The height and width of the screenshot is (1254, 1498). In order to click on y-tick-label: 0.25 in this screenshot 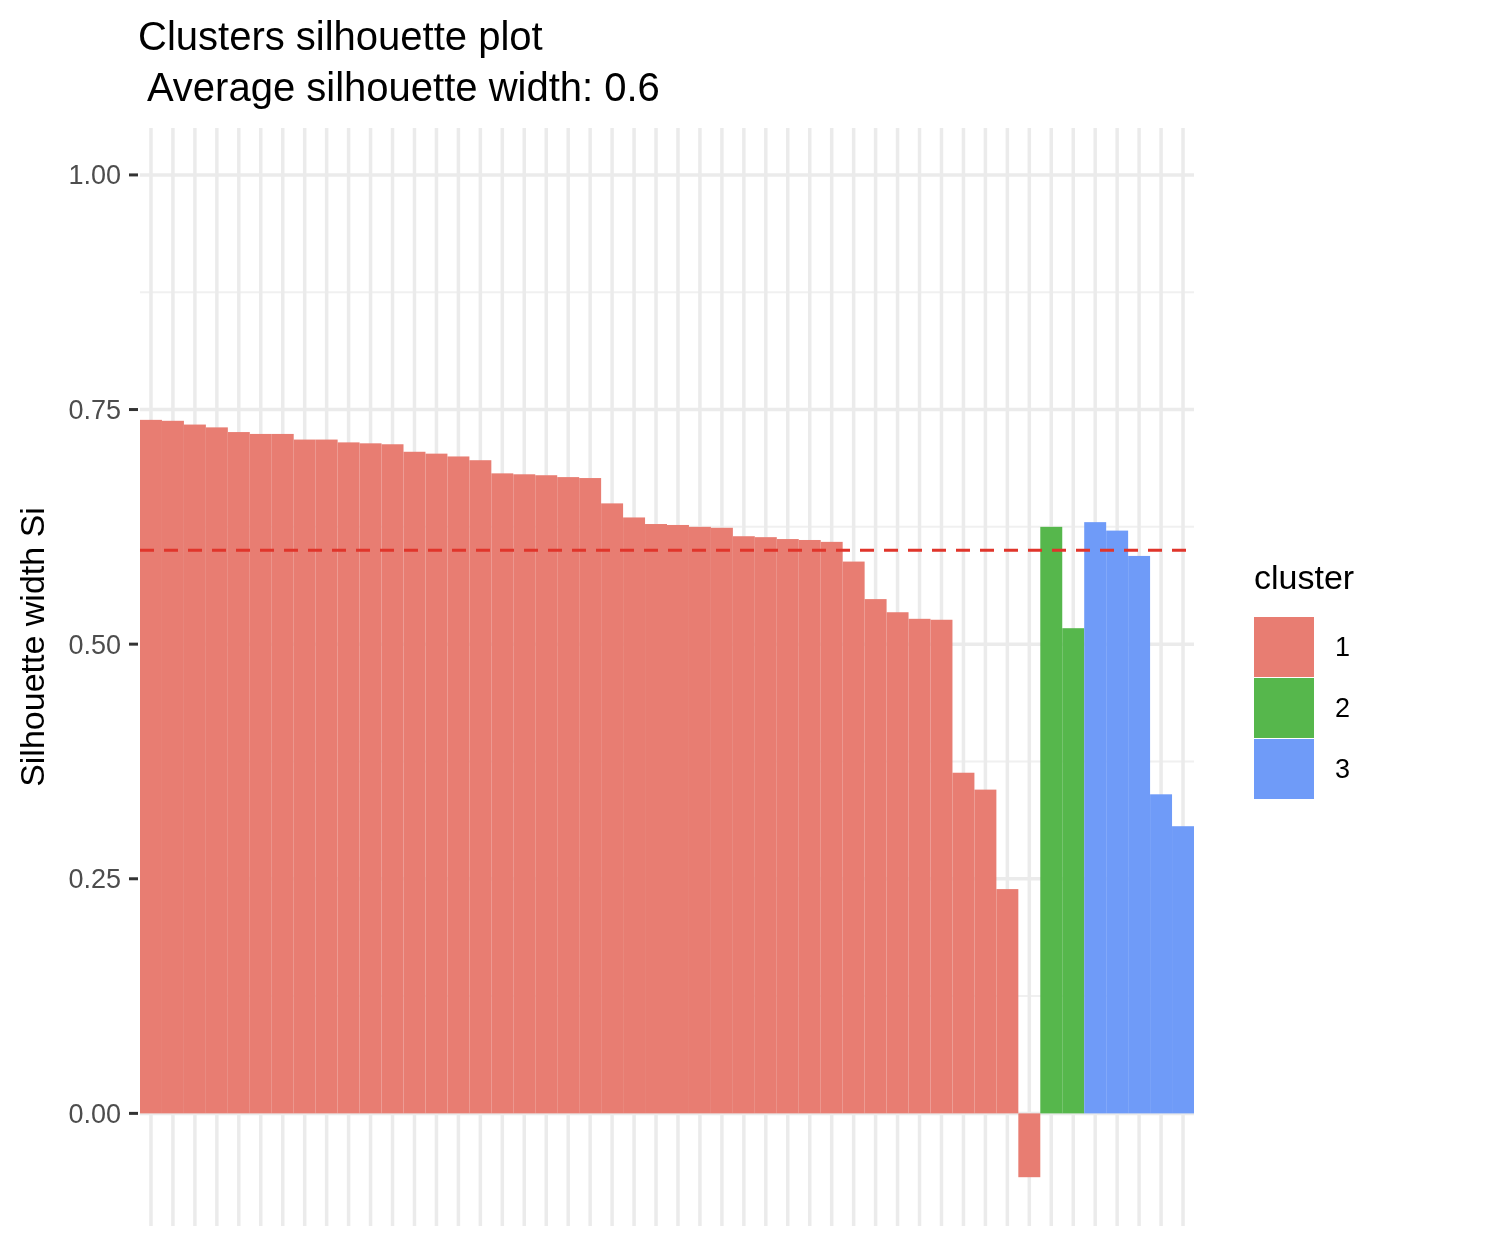, I will do `click(94, 879)`.